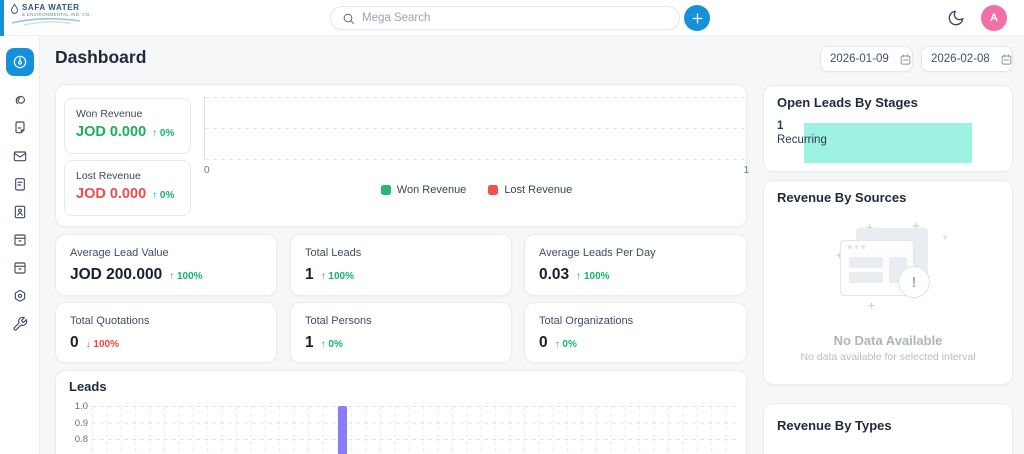 The height and width of the screenshot is (454, 1024). What do you see at coordinates (597, 253) in the screenshot?
I see `stat-label: Average Leads Per Day` at bounding box center [597, 253].